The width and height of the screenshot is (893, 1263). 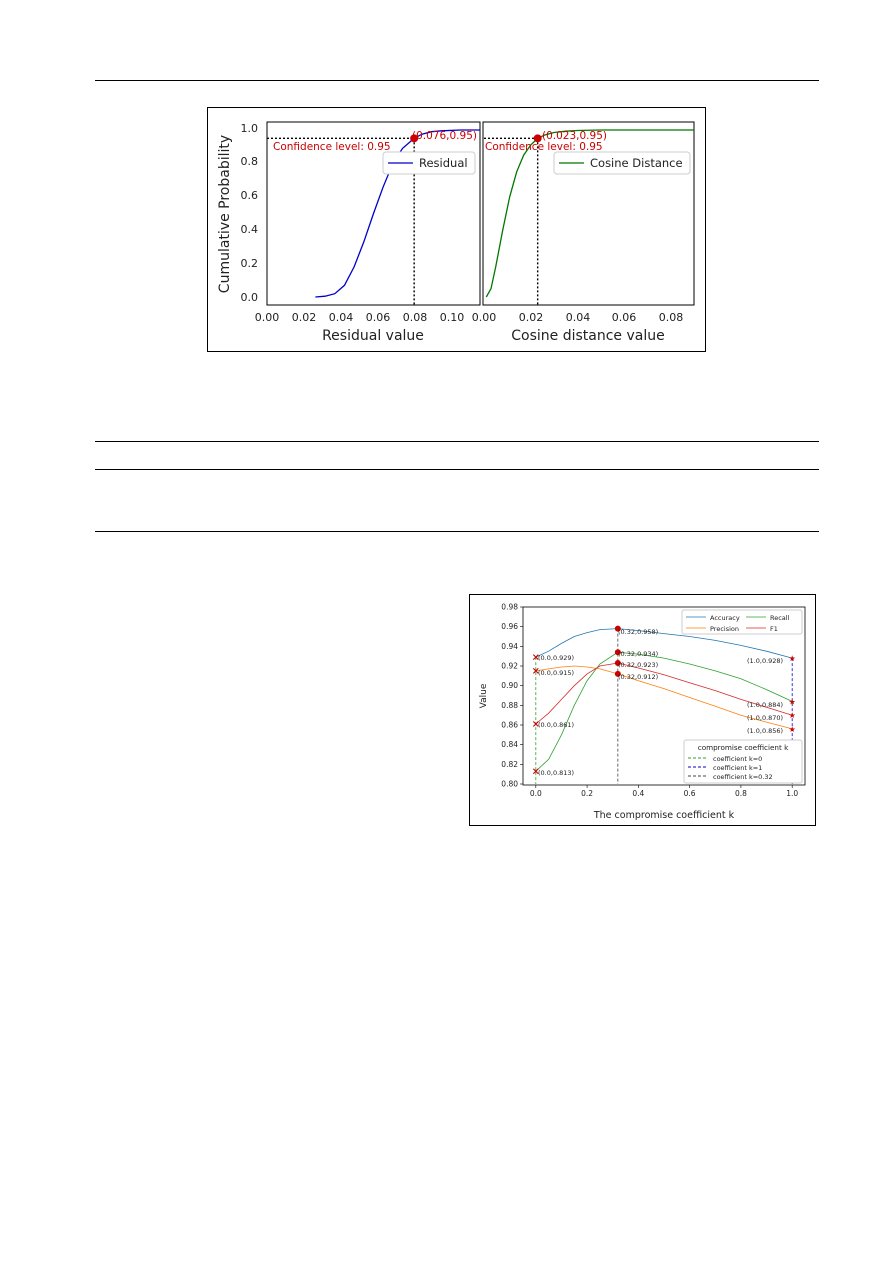 I want to click on point-label: (1.0,0.884), so click(x=765, y=705).